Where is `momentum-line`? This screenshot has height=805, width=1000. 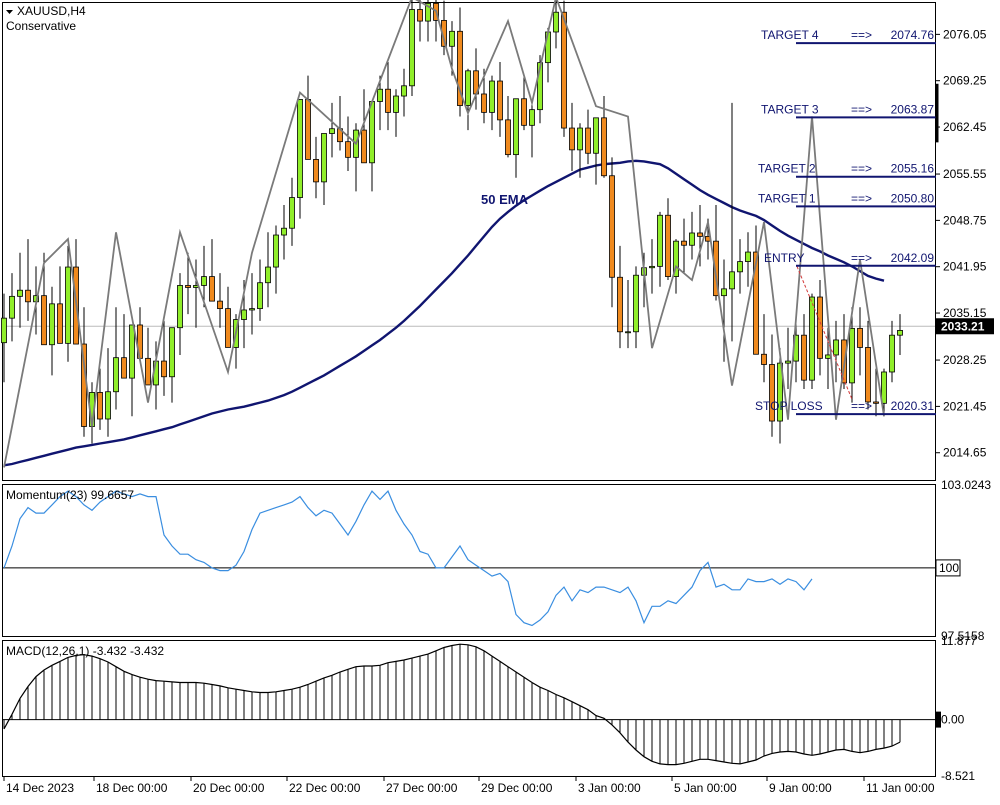
momentum-line is located at coordinates (408, 558).